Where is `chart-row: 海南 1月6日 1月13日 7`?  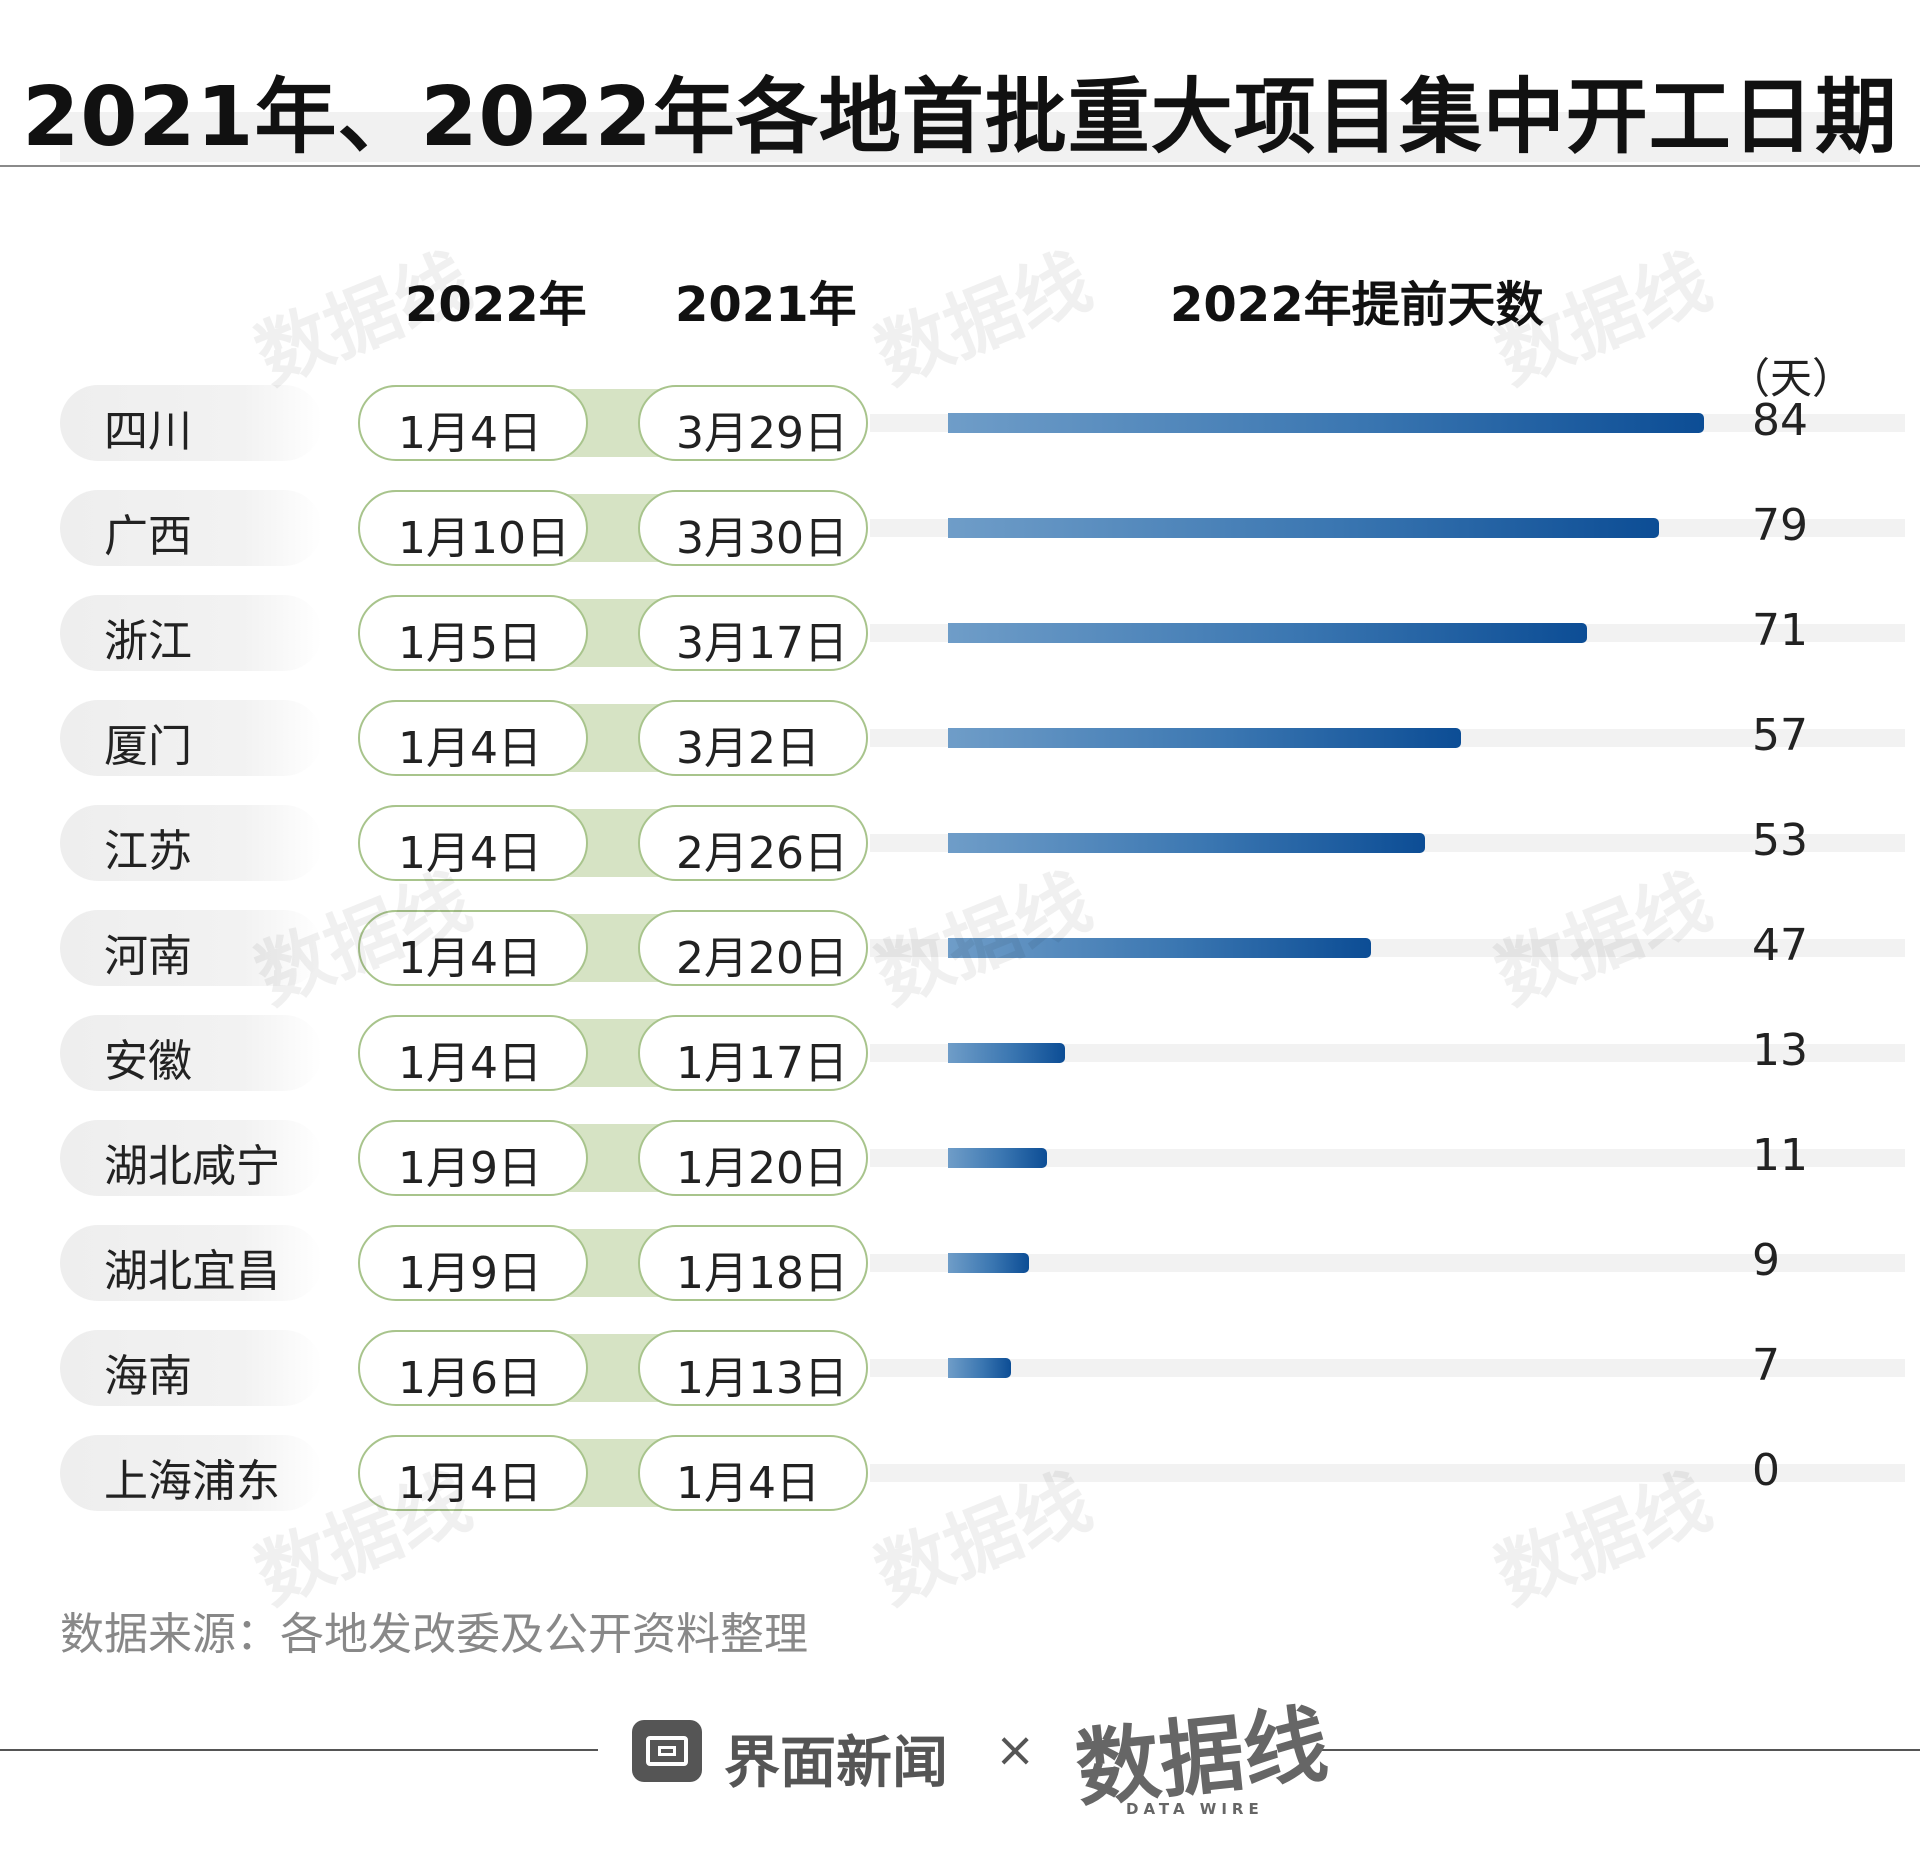 chart-row: 海南 1月6日 1月13日 7 is located at coordinates (960, 1368).